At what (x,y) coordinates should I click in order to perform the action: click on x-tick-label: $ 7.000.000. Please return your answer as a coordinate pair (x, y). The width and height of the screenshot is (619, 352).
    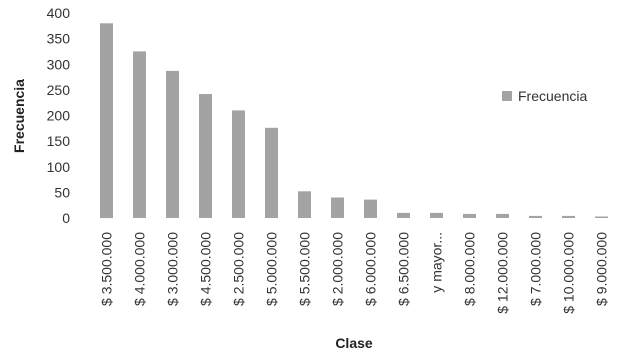
    Looking at the image, I should click on (536, 269).